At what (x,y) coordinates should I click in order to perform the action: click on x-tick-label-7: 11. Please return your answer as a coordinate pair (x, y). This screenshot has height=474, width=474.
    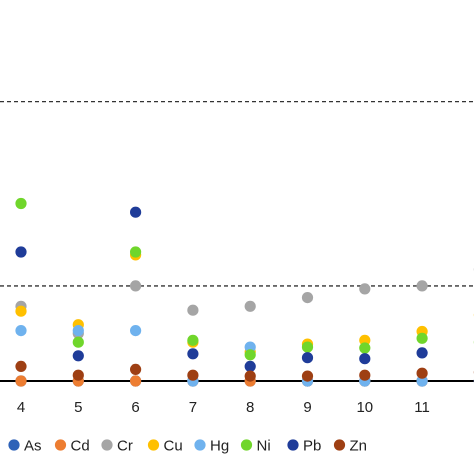
    Looking at the image, I should click on (422, 407).